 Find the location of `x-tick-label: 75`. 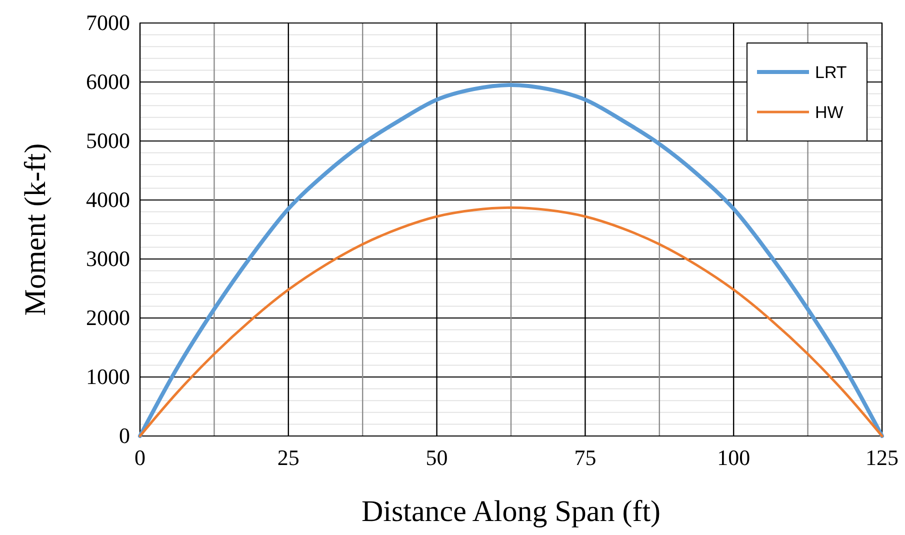

x-tick-label: 75 is located at coordinates (585, 457).